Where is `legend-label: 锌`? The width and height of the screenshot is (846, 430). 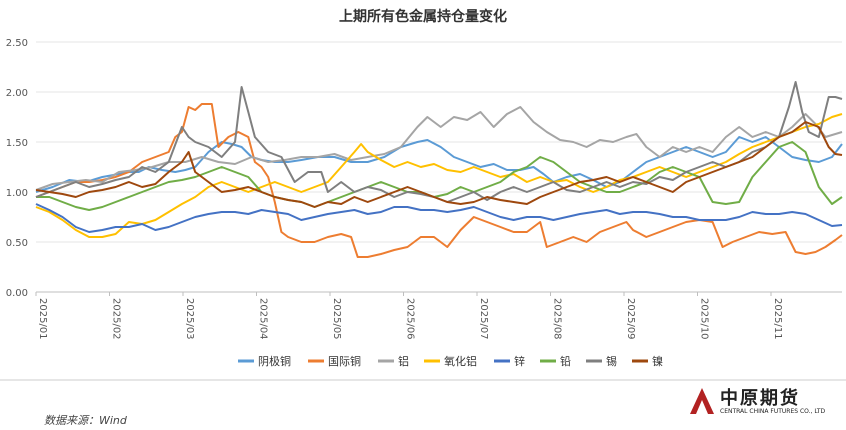
legend-label: 锌 is located at coordinates (519, 361).